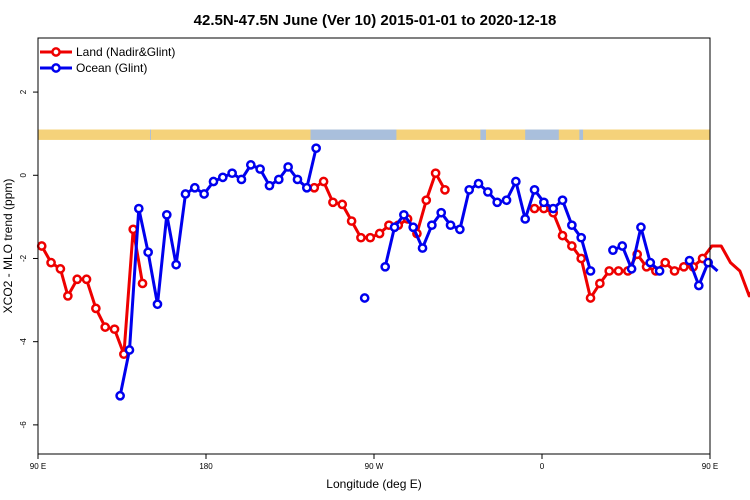 The height and width of the screenshot is (500, 750). What do you see at coordinates (38, 466) in the screenshot?
I see `x-tick-label: 90 E` at bounding box center [38, 466].